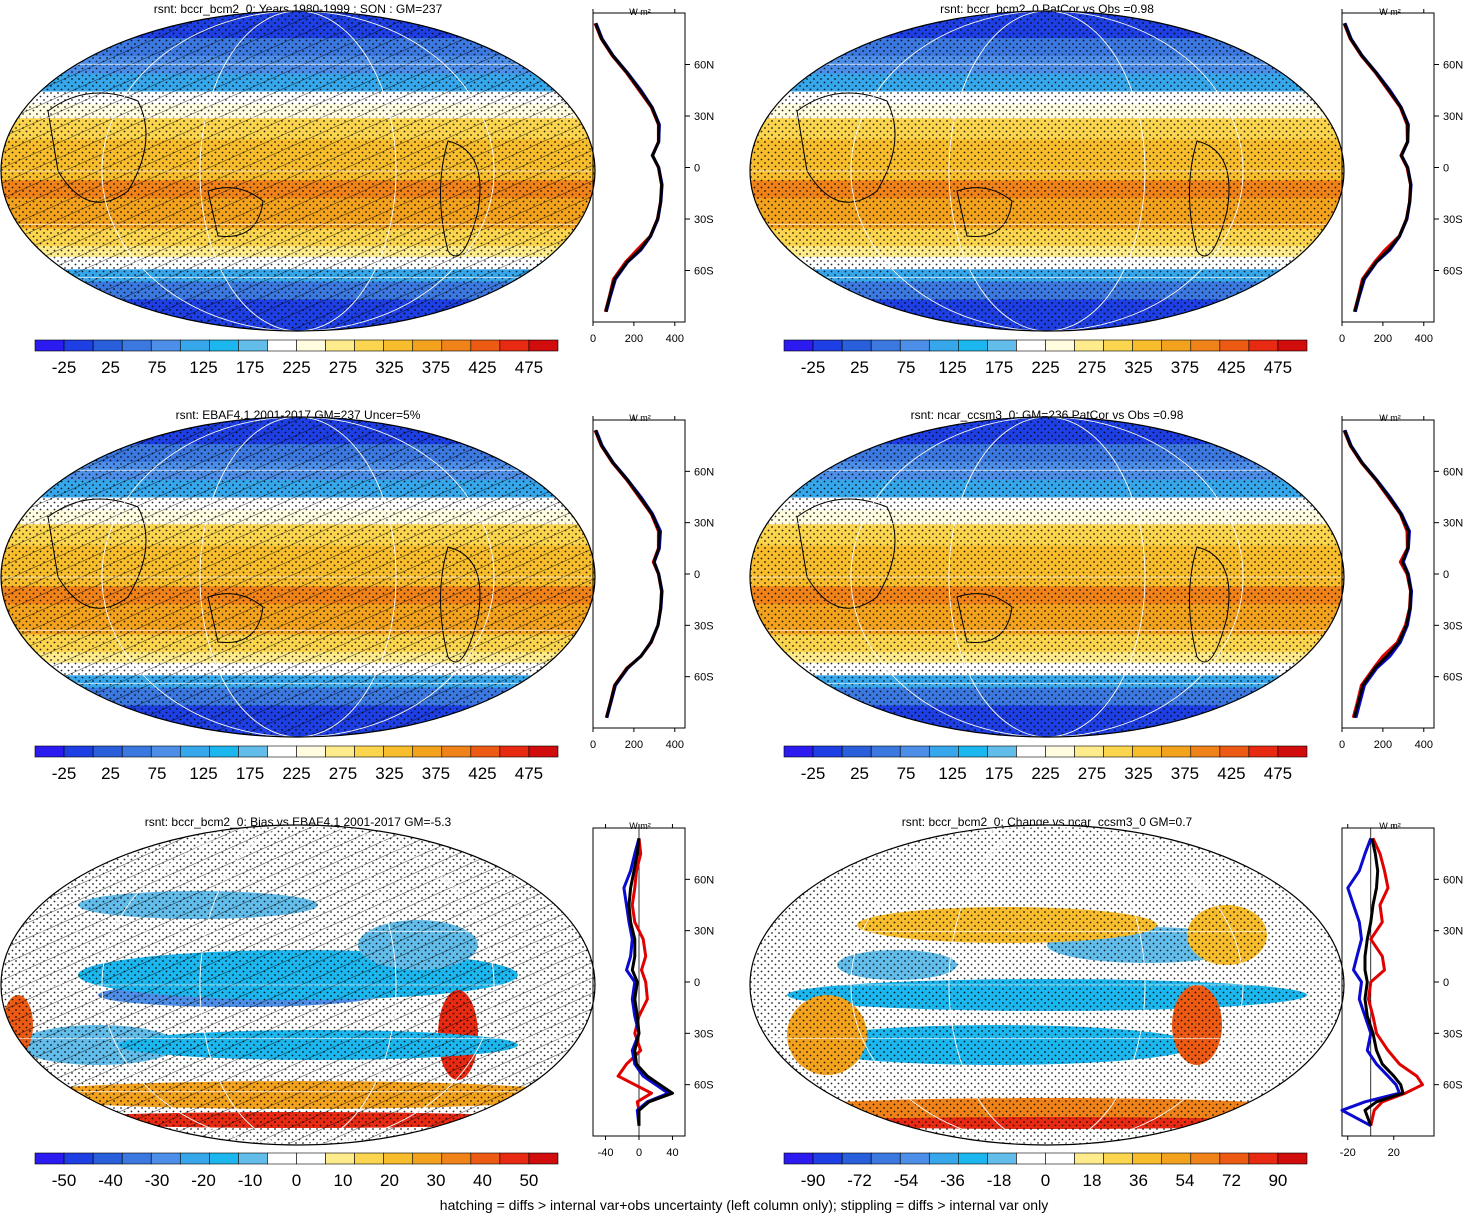 This screenshot has width=1483, height=1215. I want to click on panel-2-profile-frame, so click(639, 574).